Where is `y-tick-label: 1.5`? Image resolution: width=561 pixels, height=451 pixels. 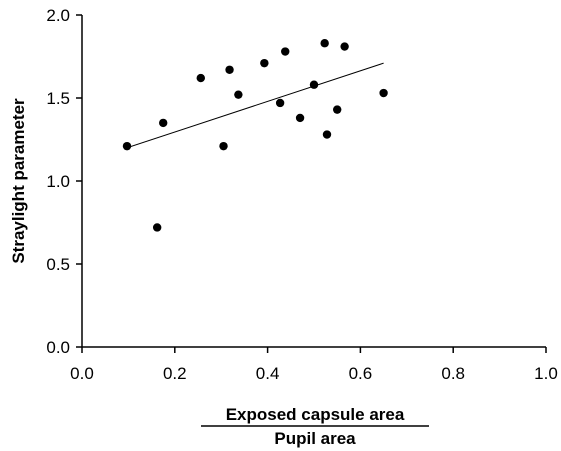 y-tick-label: 1.5 is located at coordinates (58, 98).